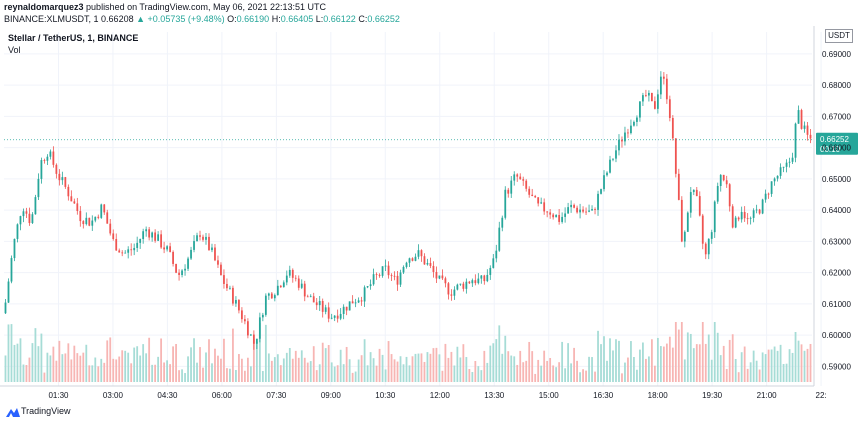 The width and height of the screenshot is (860, 424). What do you see at coordinates (44, 7) in the screenshot?
I see `author-name: reynaldomarquez3` at bounding box center [44, 7].